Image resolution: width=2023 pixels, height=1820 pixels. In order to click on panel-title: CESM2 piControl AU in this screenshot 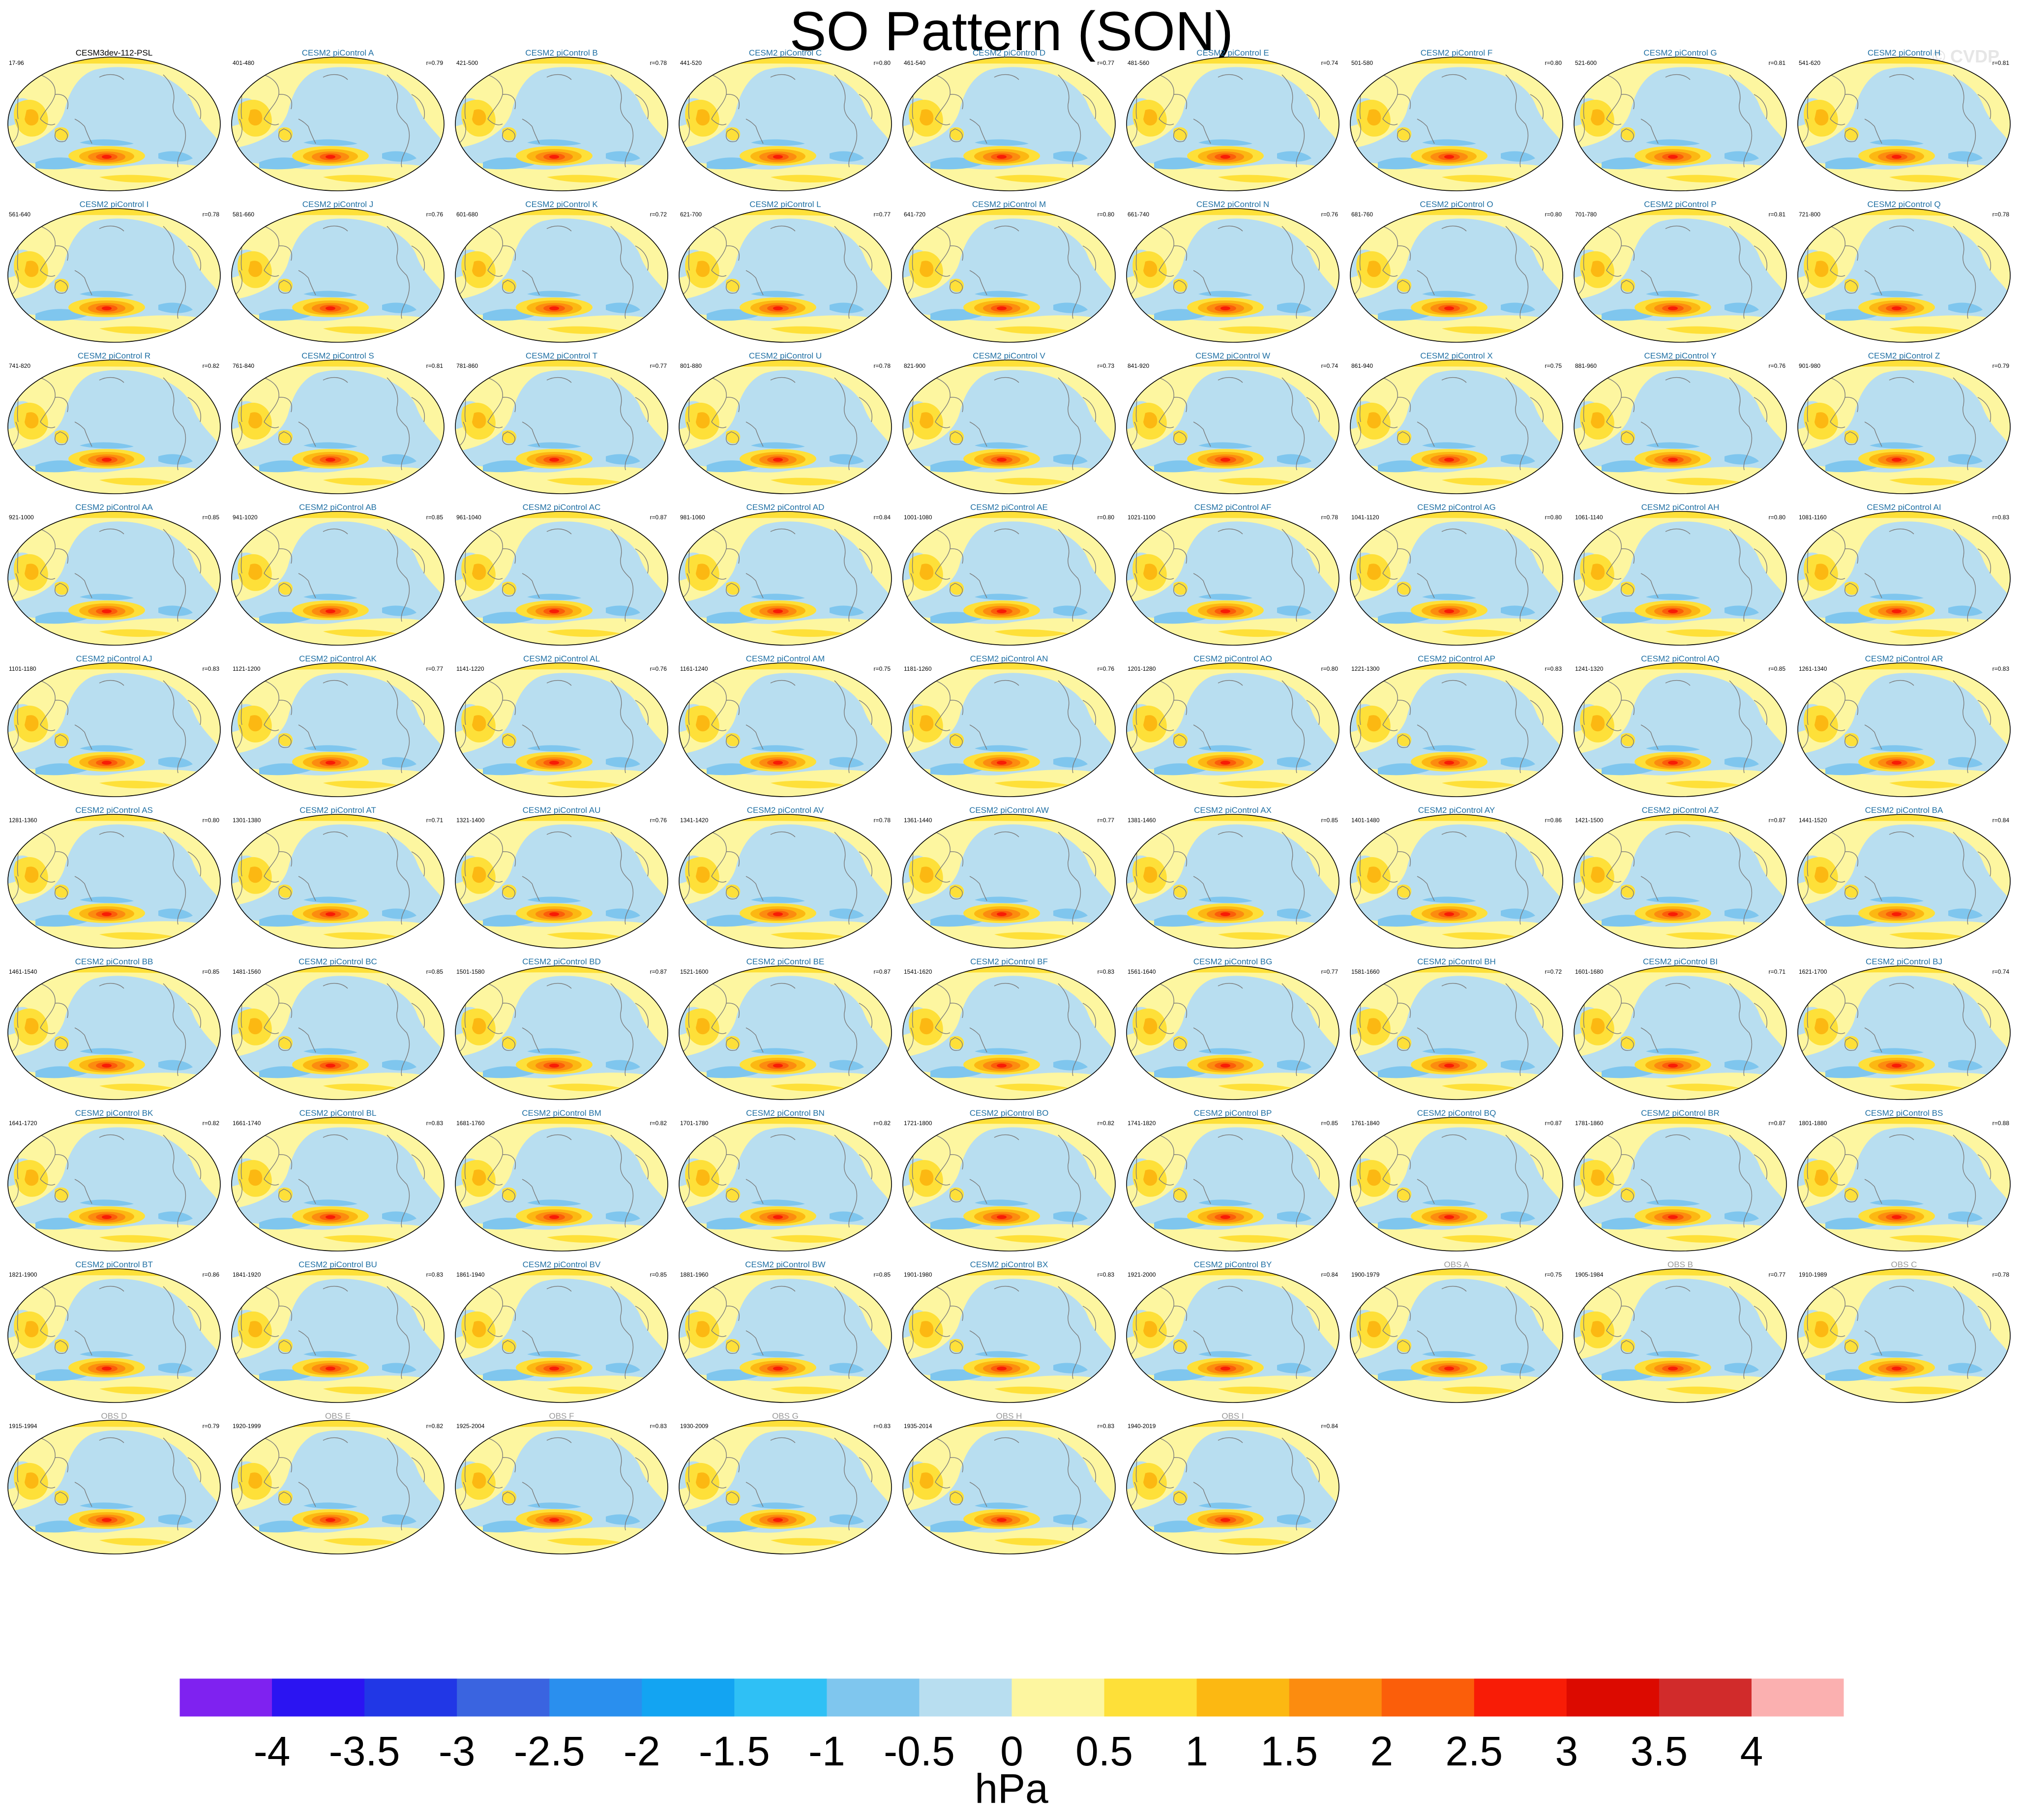, I will do `click(562, 810)`.